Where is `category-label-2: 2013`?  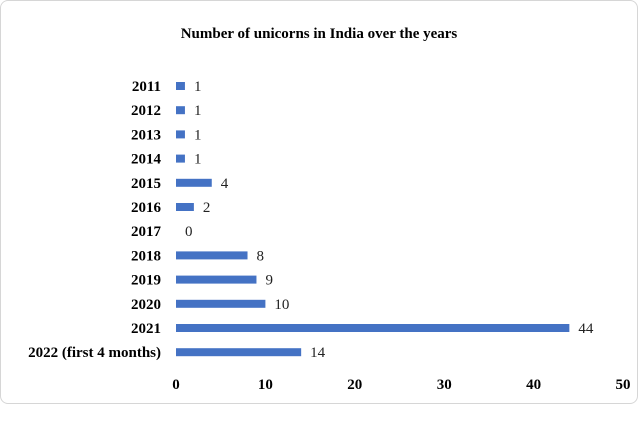
category-label-2: 2013 is located at coordinates (146, 135).